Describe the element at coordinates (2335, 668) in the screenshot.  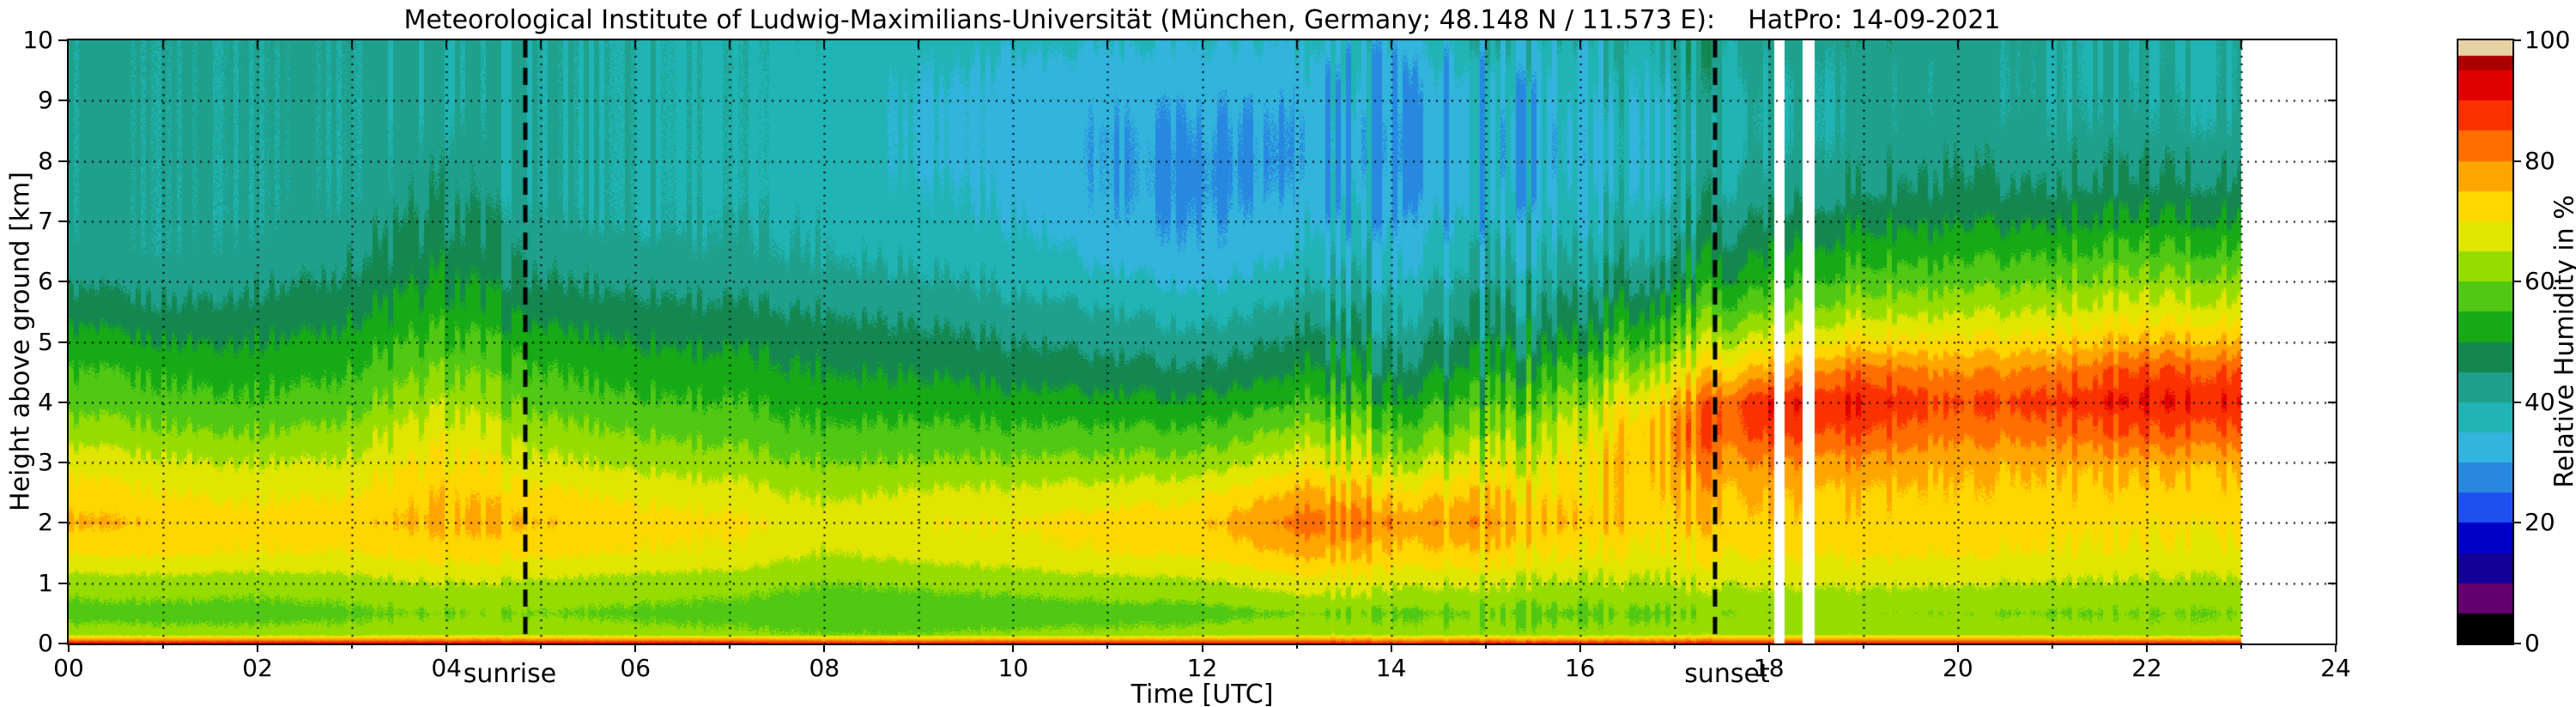
I see `x-tick-label: 24` at that location.